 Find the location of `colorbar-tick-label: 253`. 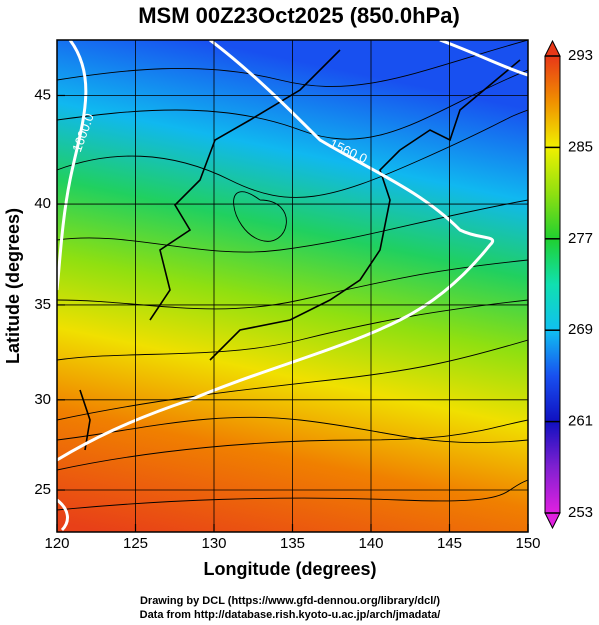

colorbar-tick-label: 253 is located at coordinates (580, 512).